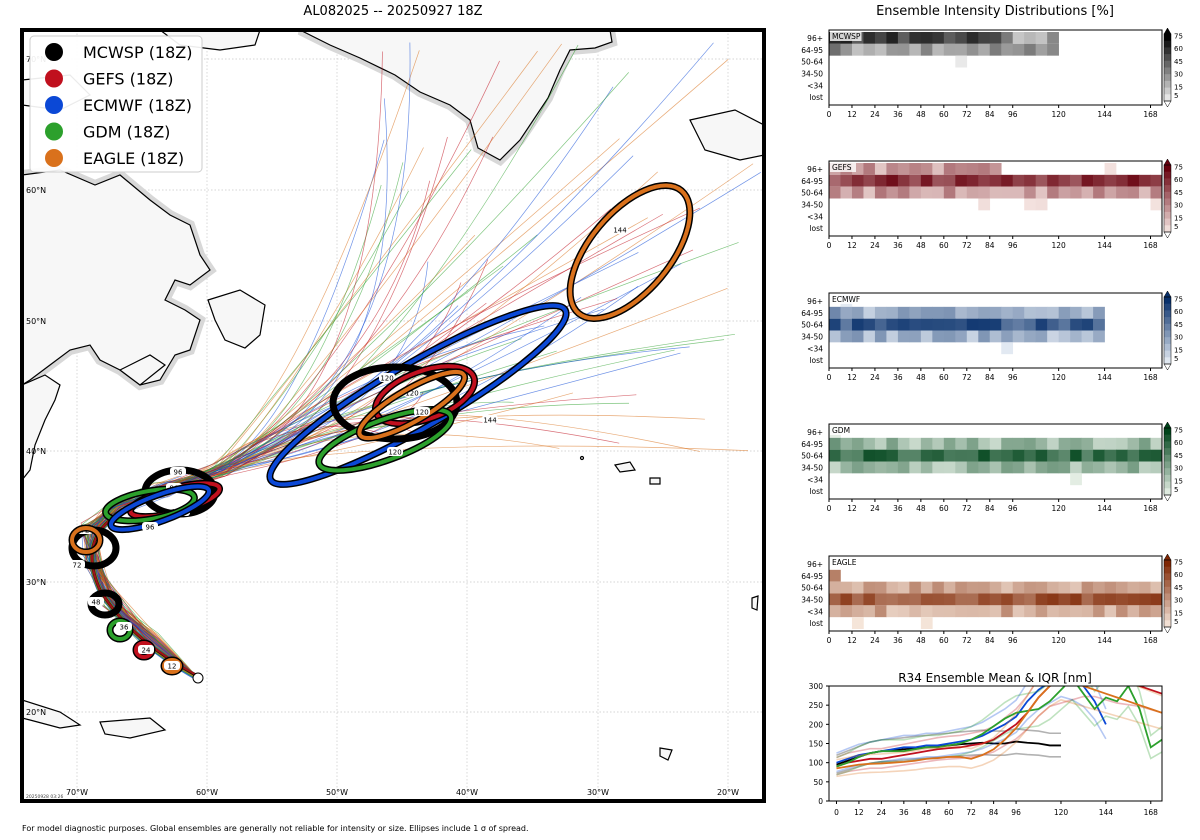 The image size is (1200, 840). I want to click on legend-label: MCWSP (18Z), so click(138, 52).